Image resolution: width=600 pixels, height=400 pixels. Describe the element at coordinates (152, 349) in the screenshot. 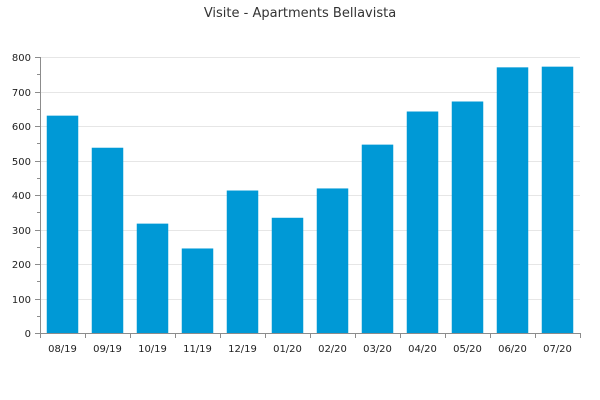

I see `x-tick-label: 10/19` at that location.